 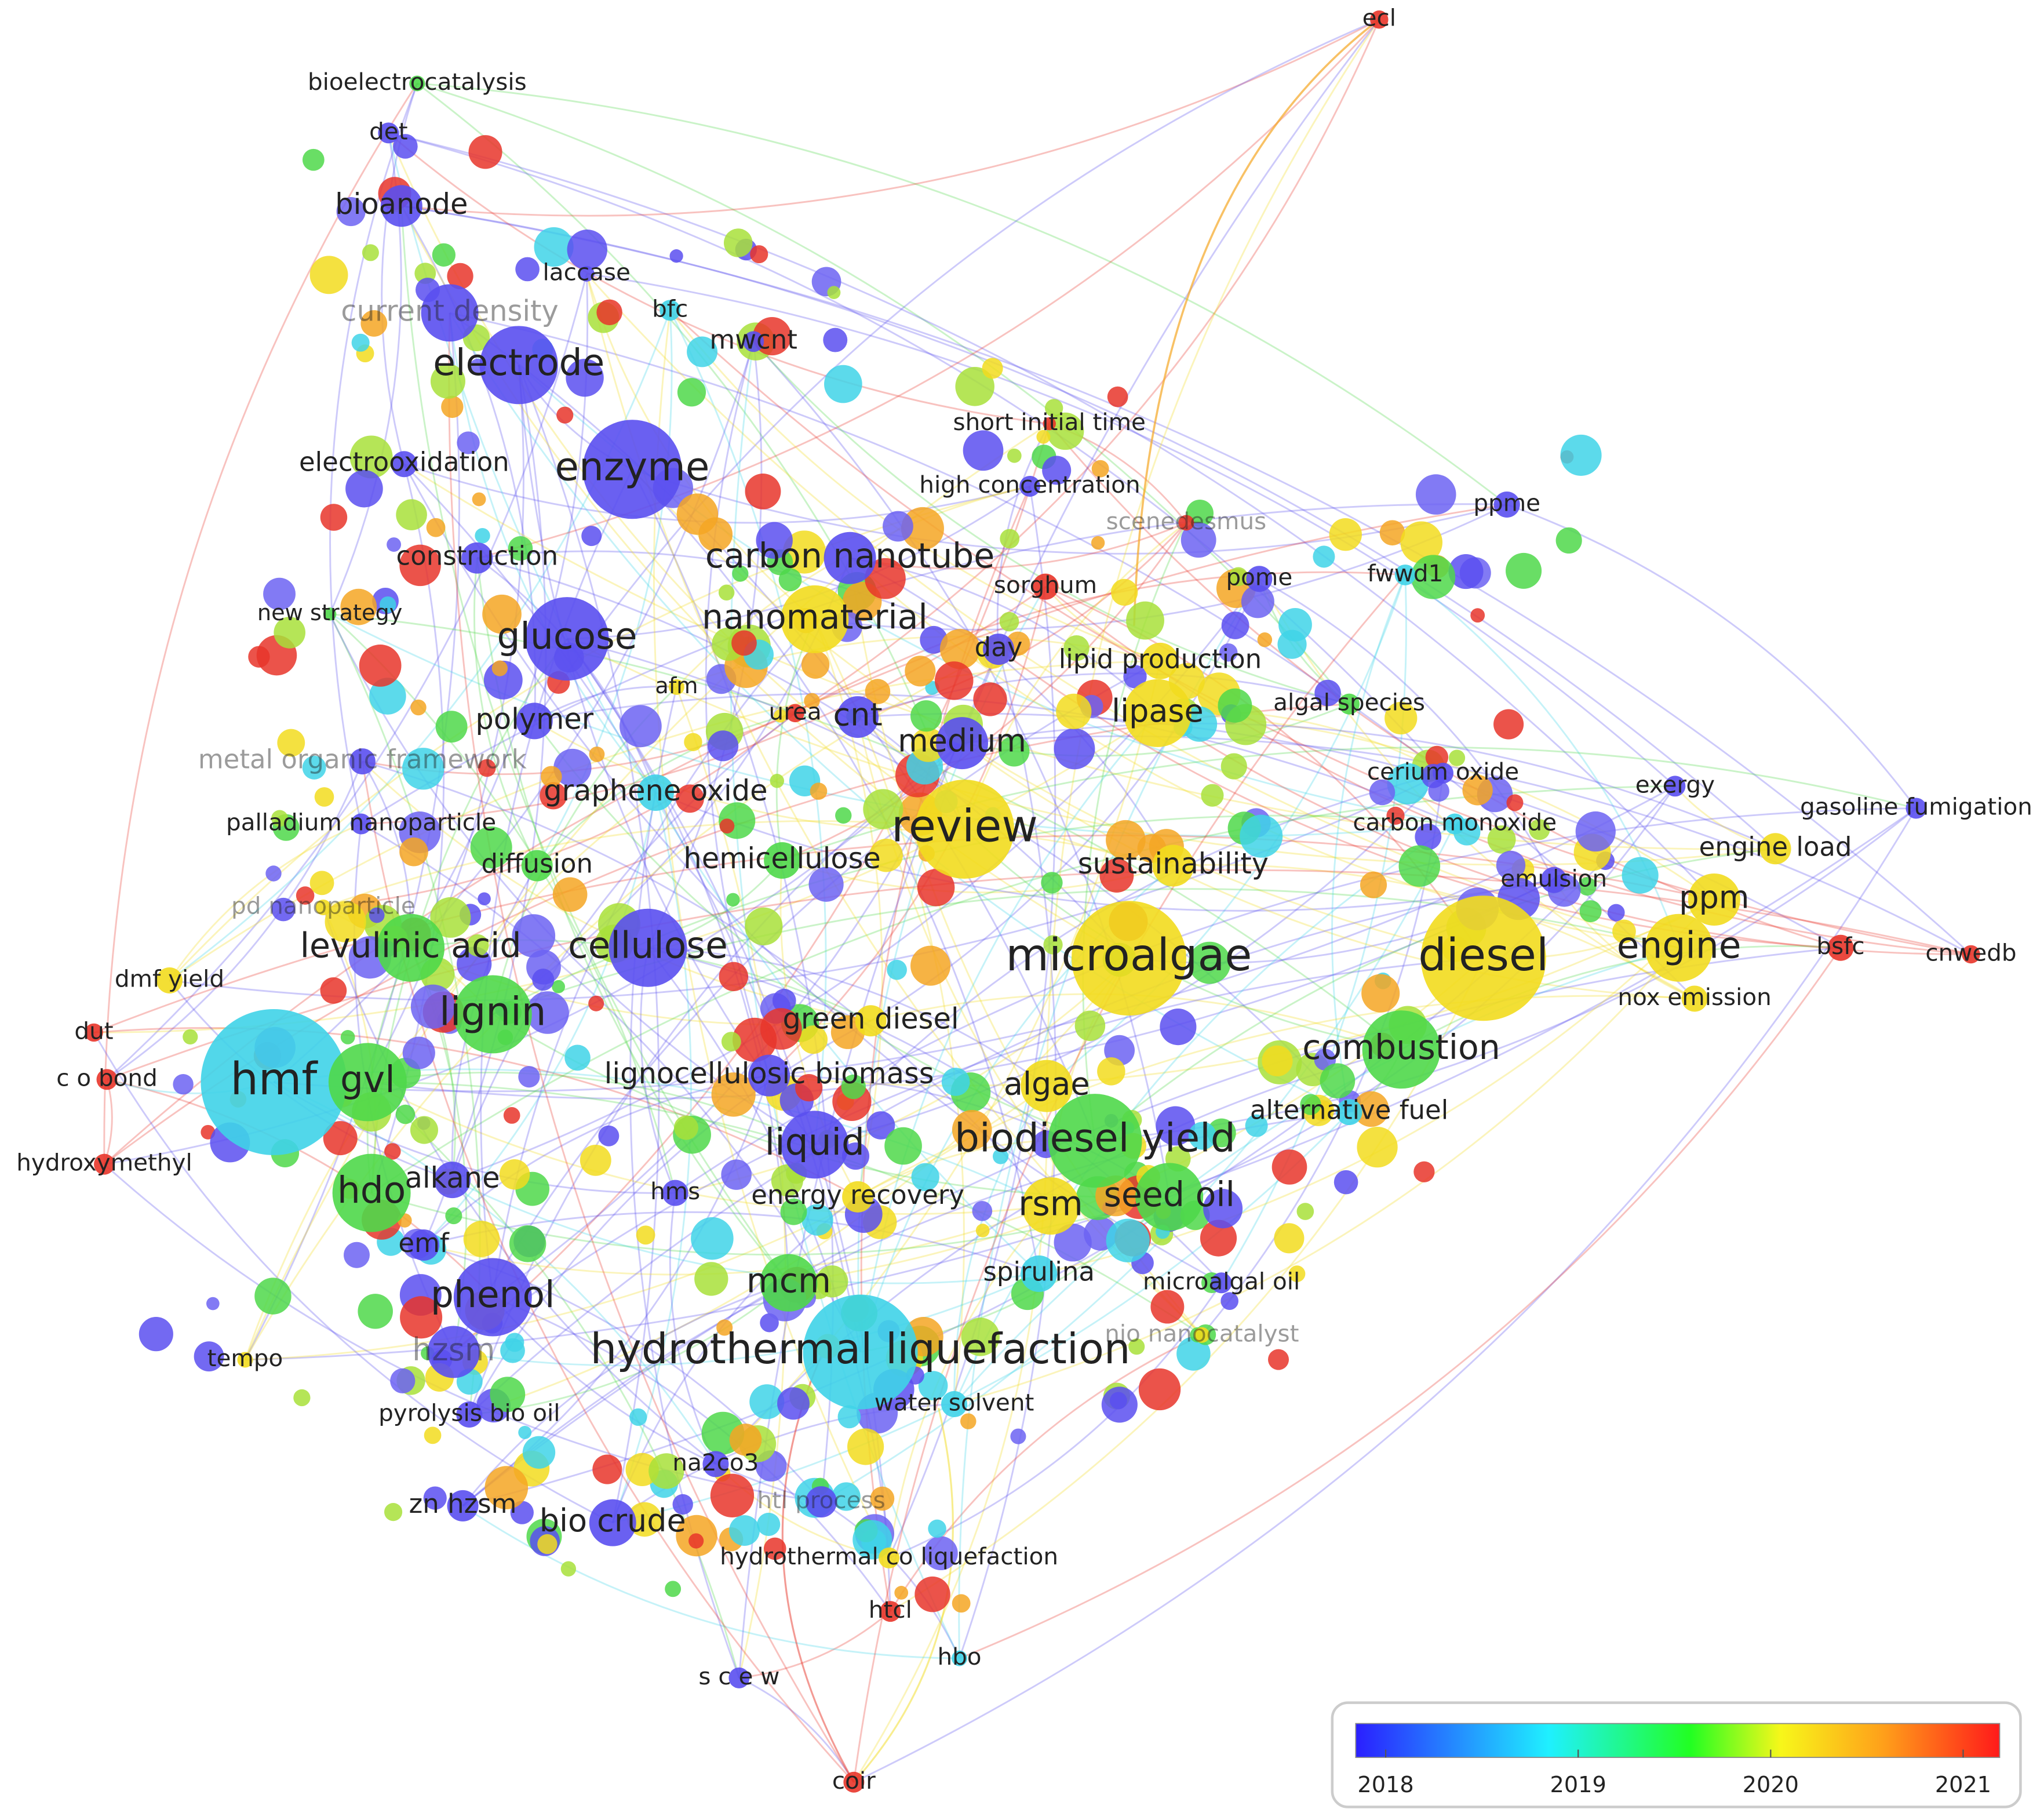 What do you see at coordinates (676, 686) in the screenshot?
I see `node-label: afm` at bounding box center [676, 686].